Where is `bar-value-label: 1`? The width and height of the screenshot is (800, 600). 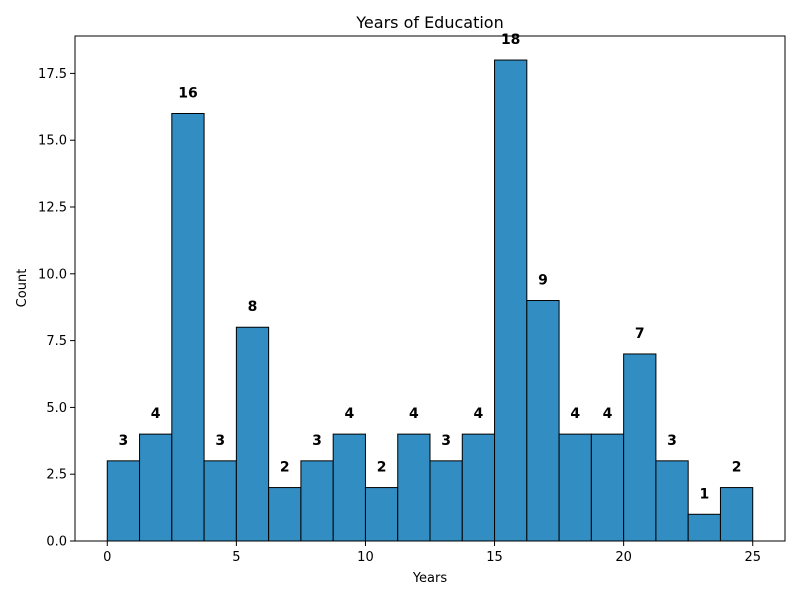 bar-value-label: 1 is located at coordinates (704, 494).